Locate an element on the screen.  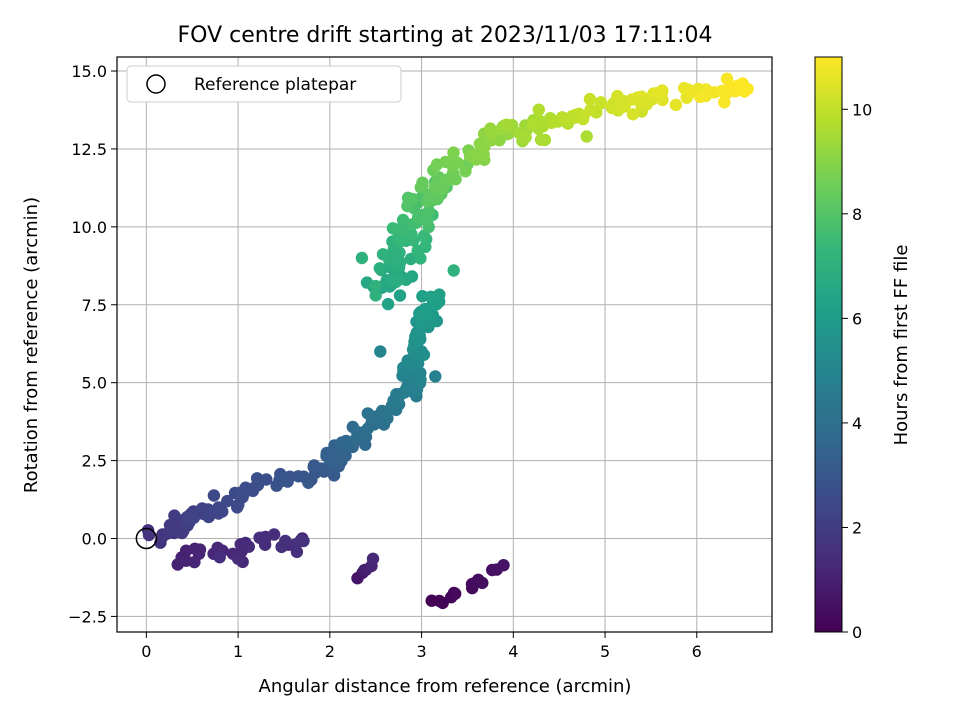
reference-platepar-marker is located at coordinates (146, 538).